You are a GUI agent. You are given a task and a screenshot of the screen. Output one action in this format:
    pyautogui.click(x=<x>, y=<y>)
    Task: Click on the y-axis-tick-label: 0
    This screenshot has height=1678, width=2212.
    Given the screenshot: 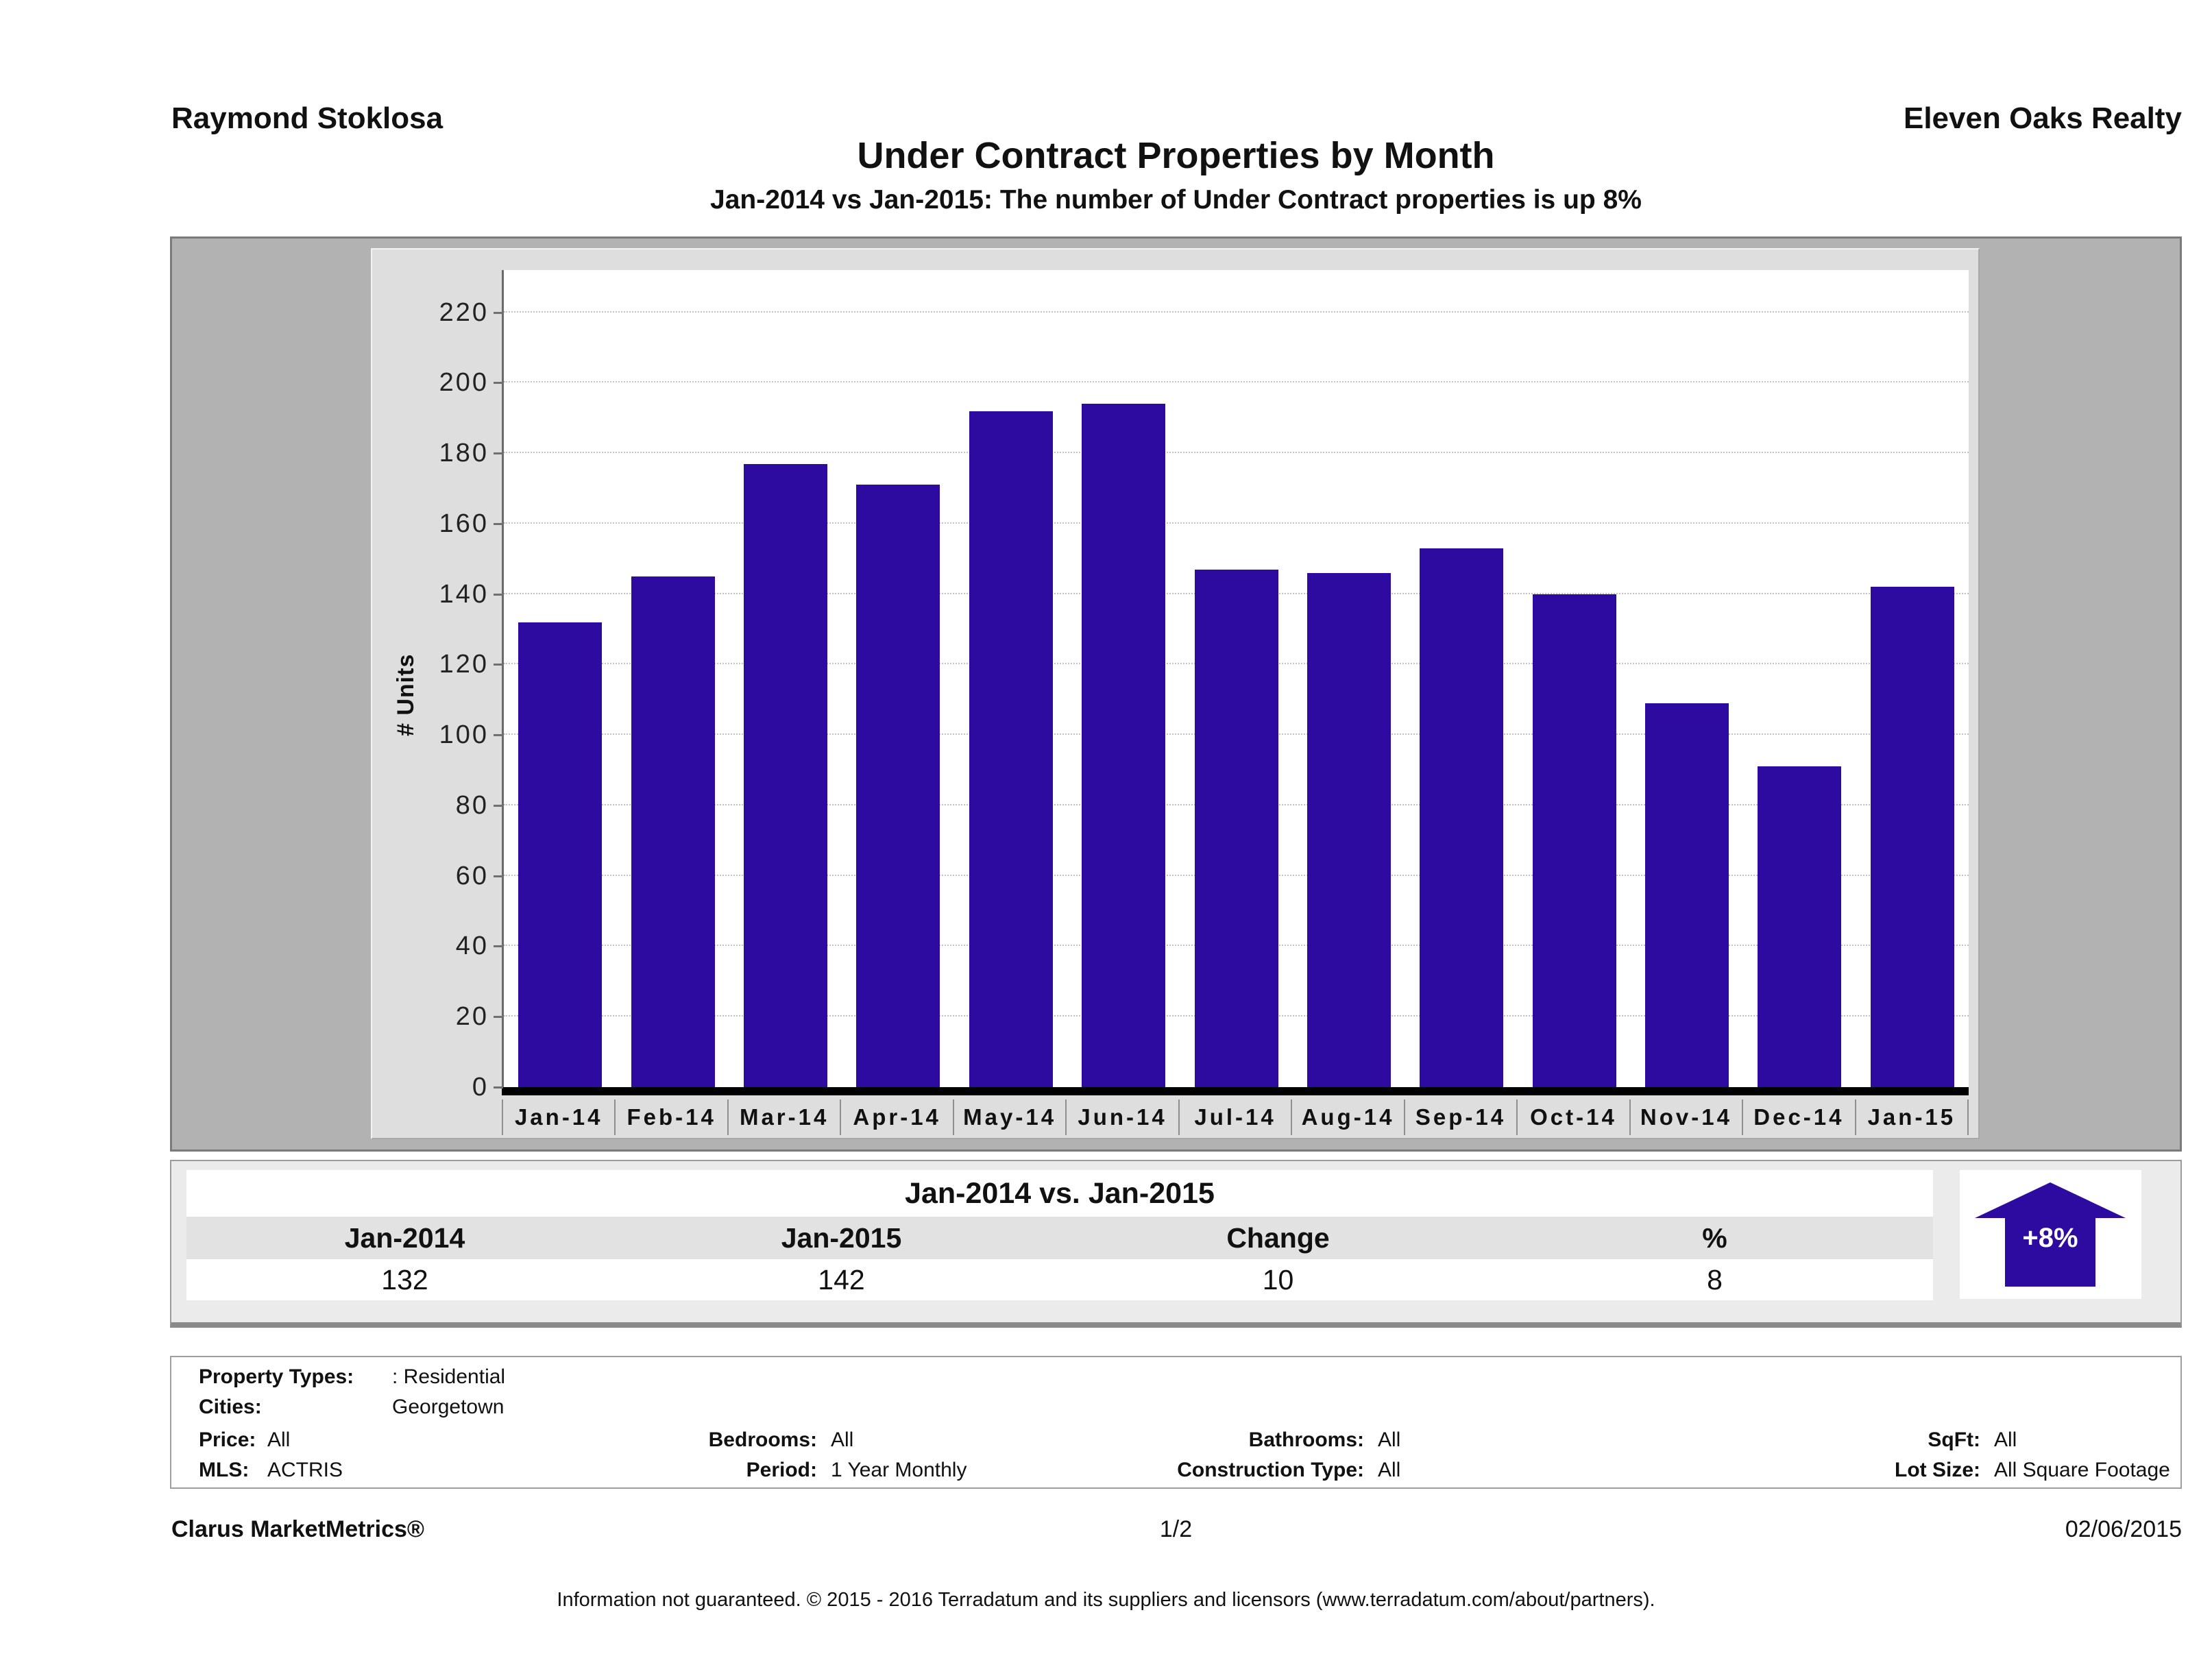 What is the action you would take?
    pyautogui.click(x=481, y=1087)
    